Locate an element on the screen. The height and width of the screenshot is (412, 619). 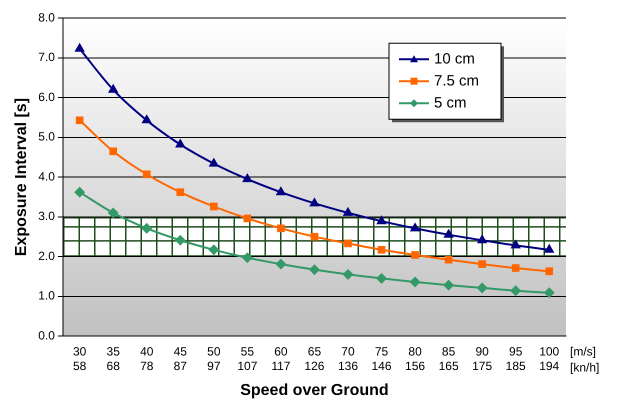
x-tick-label: 100 194 is located at coordinates (549, 358).